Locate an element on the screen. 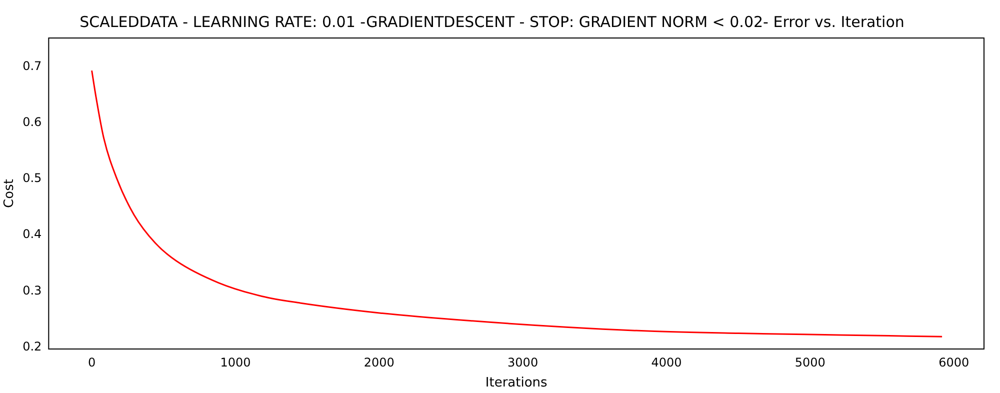 The image size is (1000, 393). y-tick-label: 0.5 is located at coordinates (32, 178).